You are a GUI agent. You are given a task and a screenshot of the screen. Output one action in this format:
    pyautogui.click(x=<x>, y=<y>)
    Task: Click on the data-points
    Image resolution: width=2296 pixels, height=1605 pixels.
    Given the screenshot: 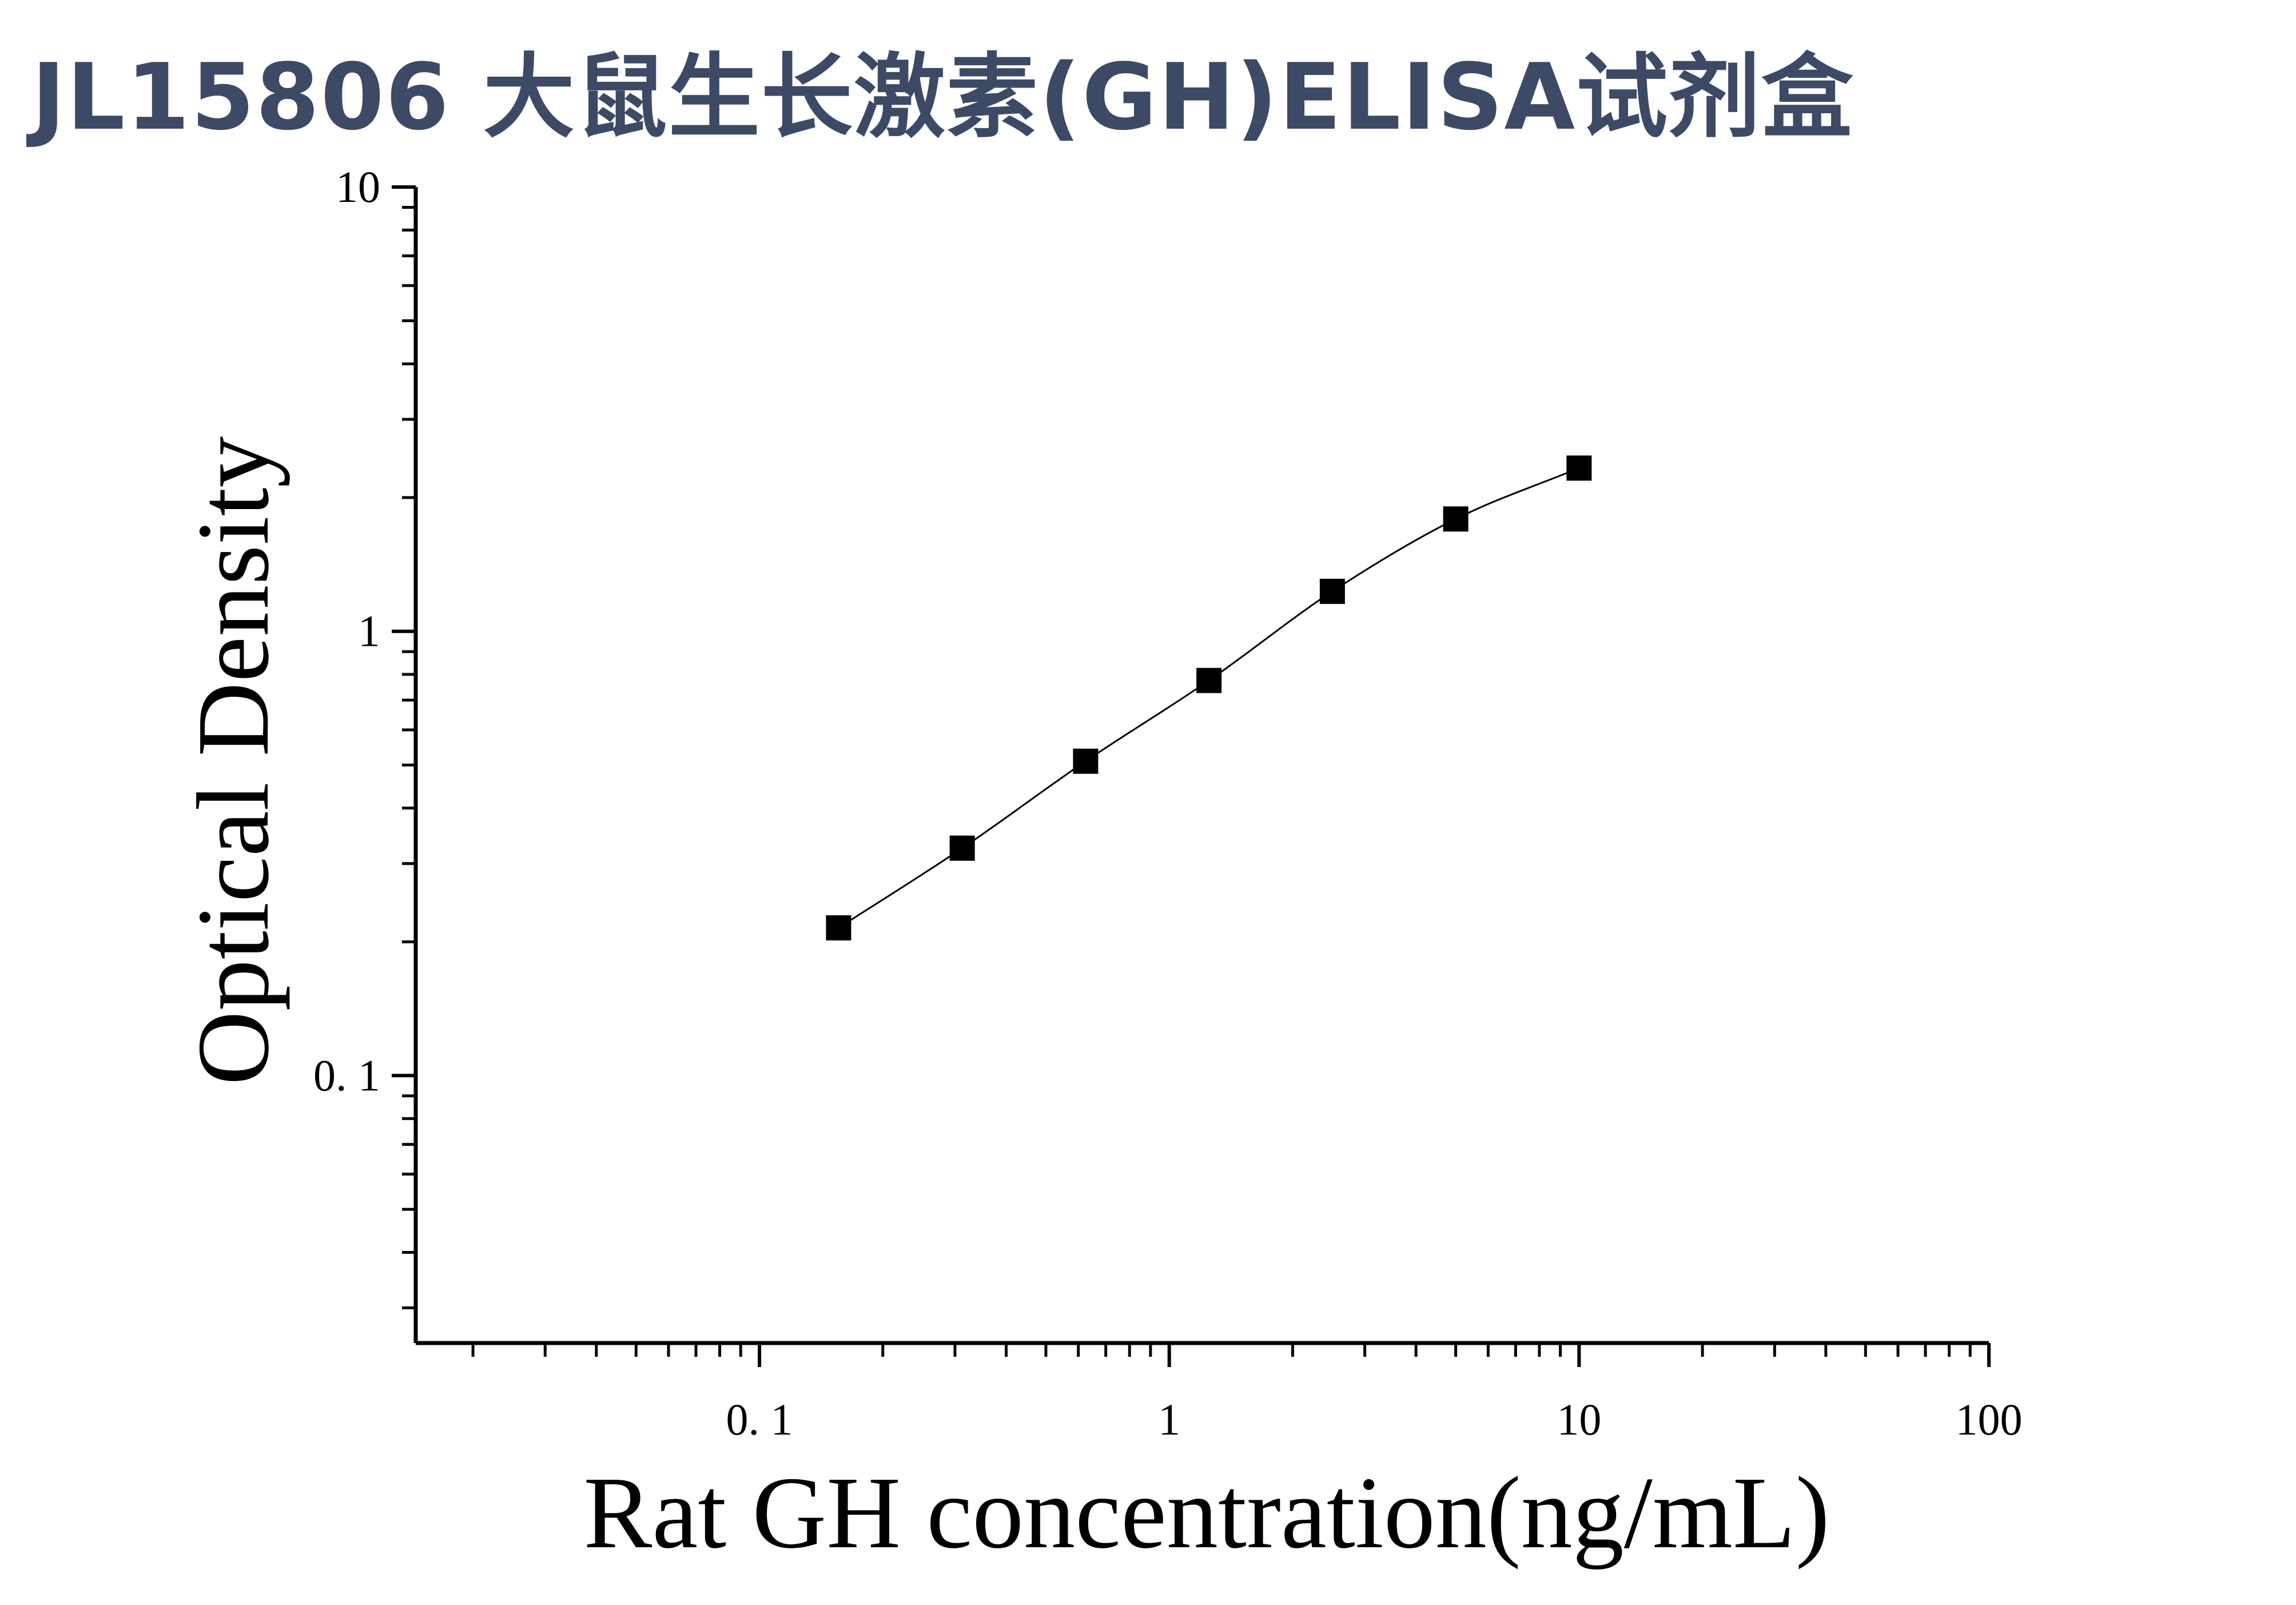 What is the action you would take?
    pyautogui.click(x=1209, y=698)
    